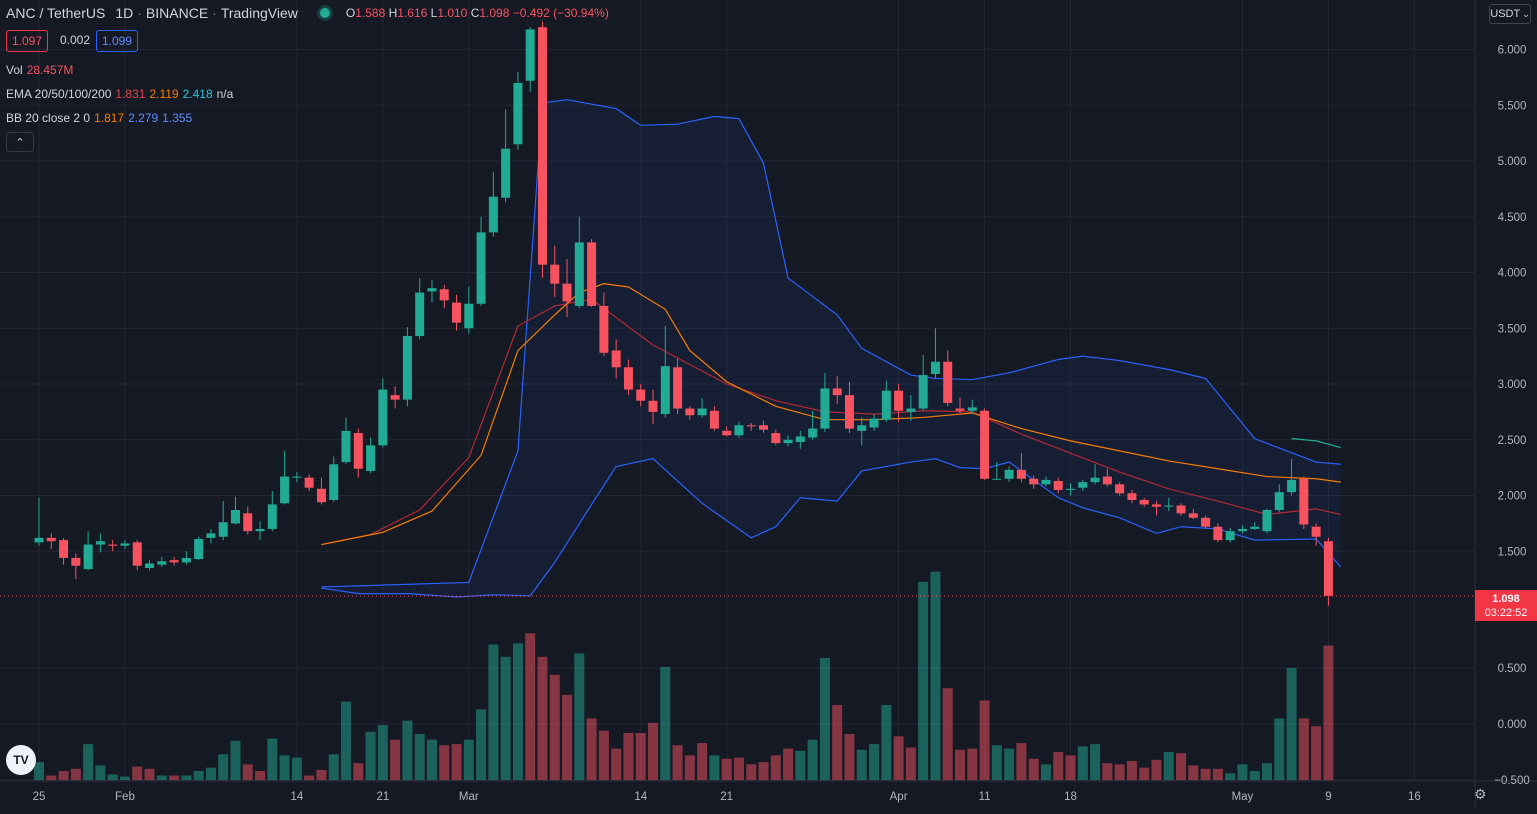 Image resolution: width=1537 pixels, height=814 pixels. I want to click on change-value: −0.492 (−30.94%), so click(560, 13).